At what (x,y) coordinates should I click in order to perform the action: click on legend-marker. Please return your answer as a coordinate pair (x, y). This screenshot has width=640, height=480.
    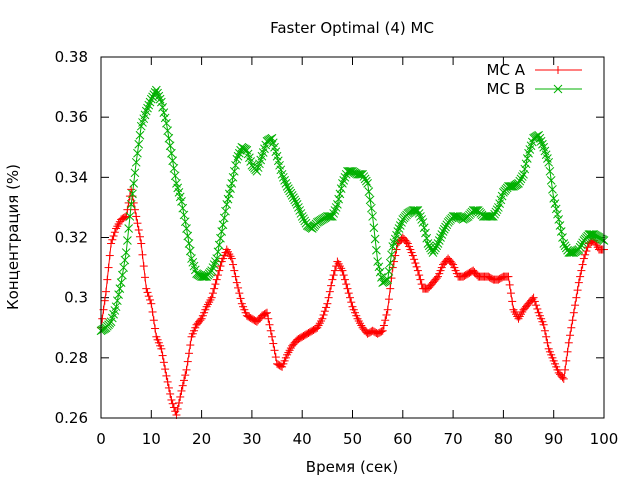
    Looking at the image, I should click on (558, 70).